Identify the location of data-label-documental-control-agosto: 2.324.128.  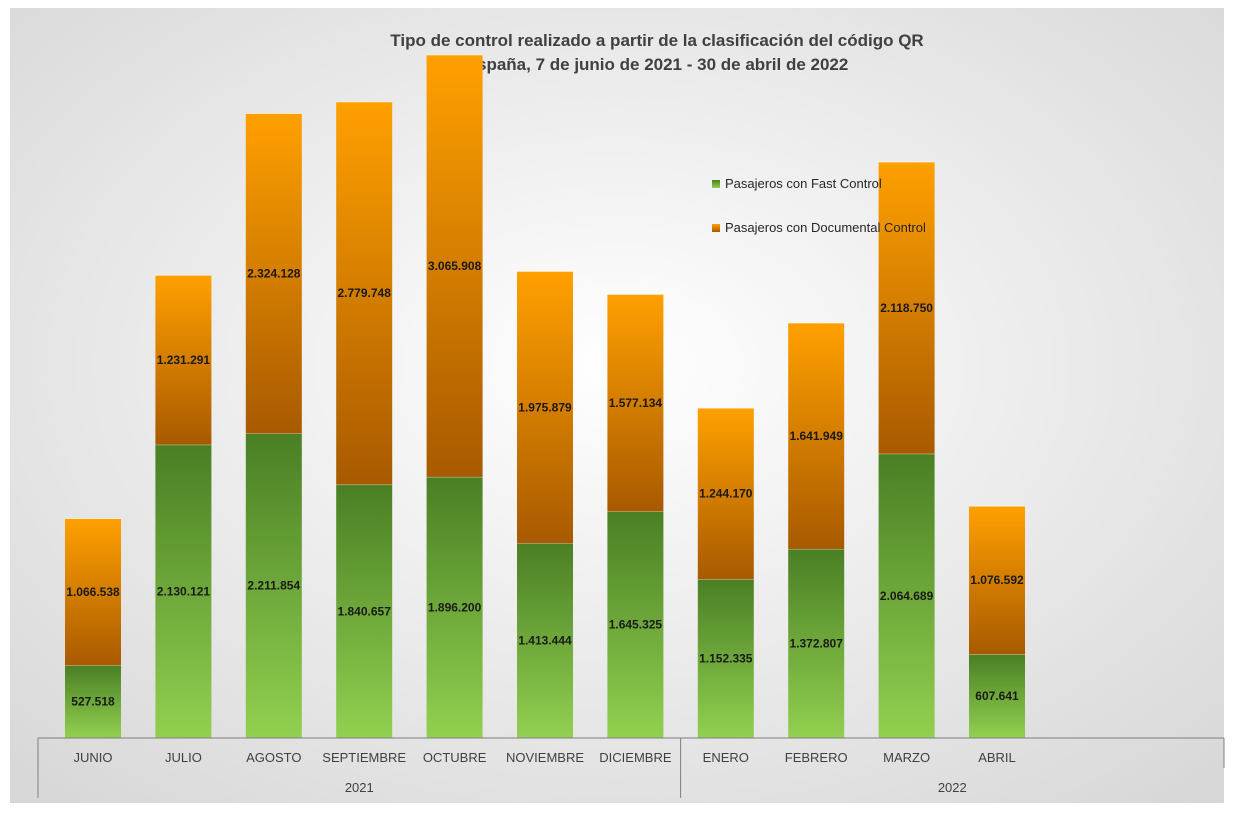
(274, 274).